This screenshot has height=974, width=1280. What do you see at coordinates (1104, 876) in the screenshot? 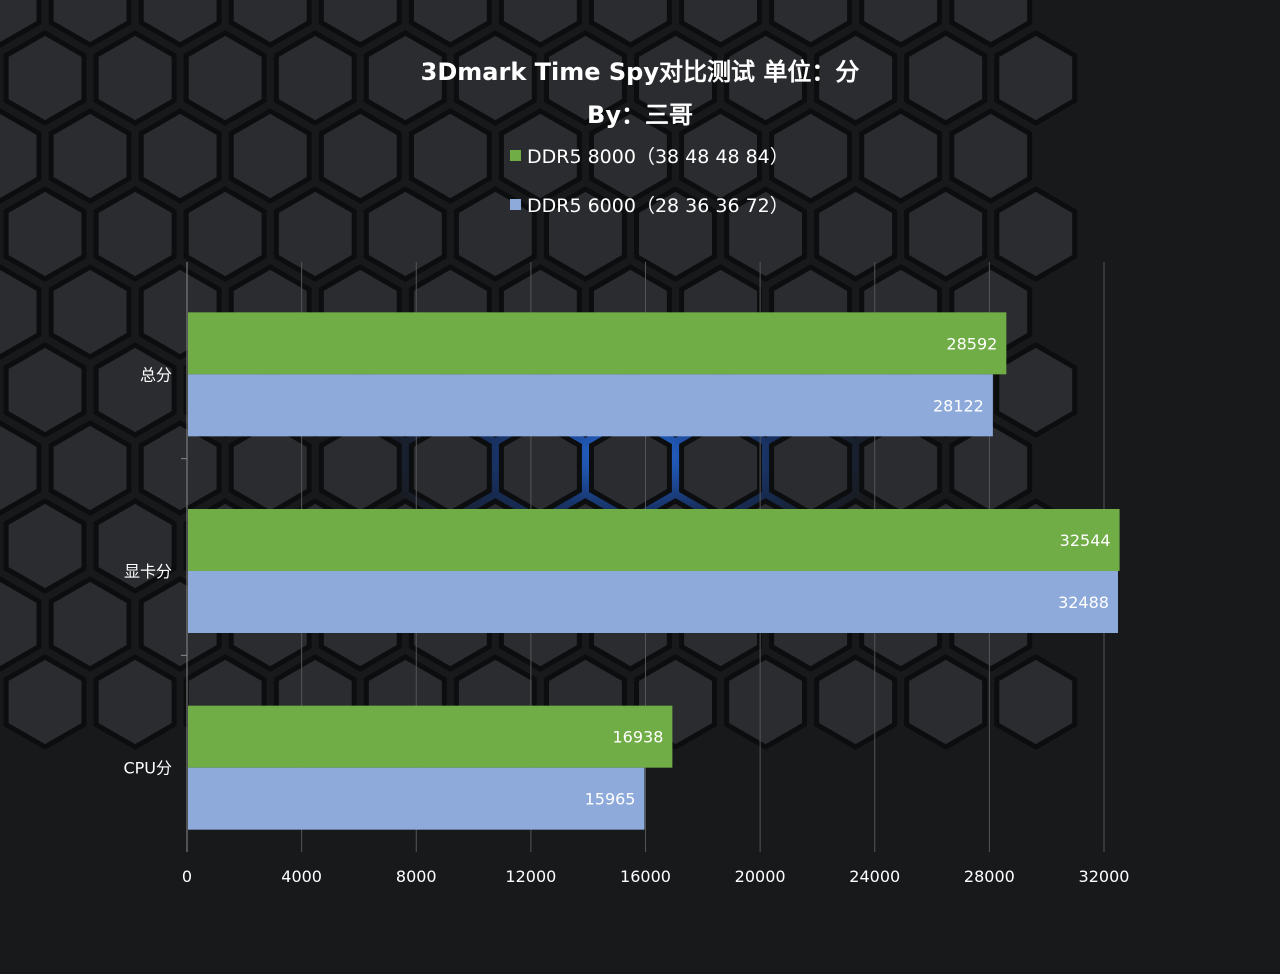
I see `x-tick-label: 32000` at bounding box center [1104, 876].